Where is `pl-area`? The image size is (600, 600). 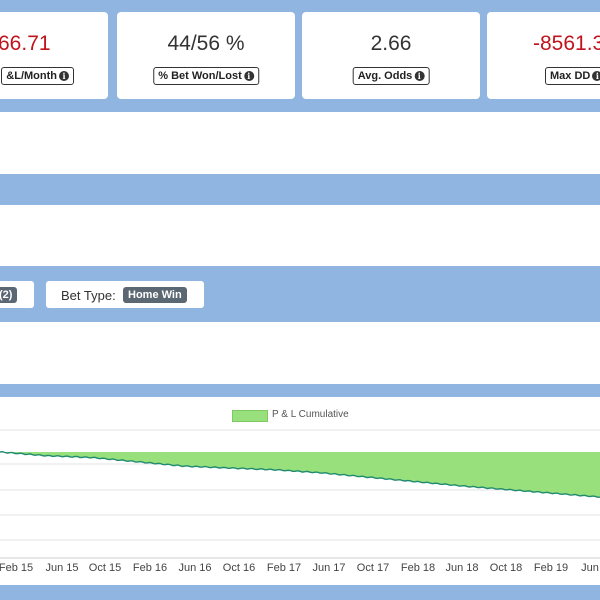 pl-area is located at coordinates (300, 474).